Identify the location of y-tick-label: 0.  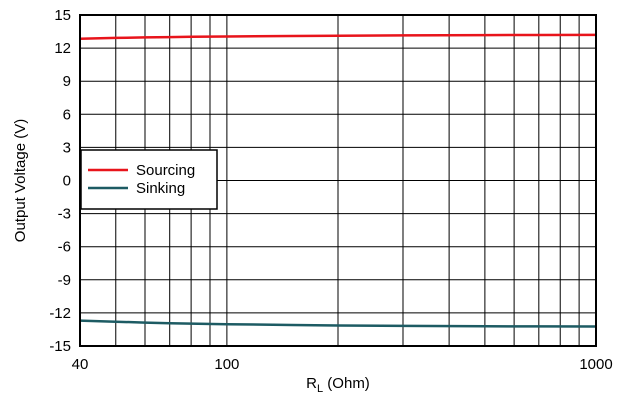
(67, 181).